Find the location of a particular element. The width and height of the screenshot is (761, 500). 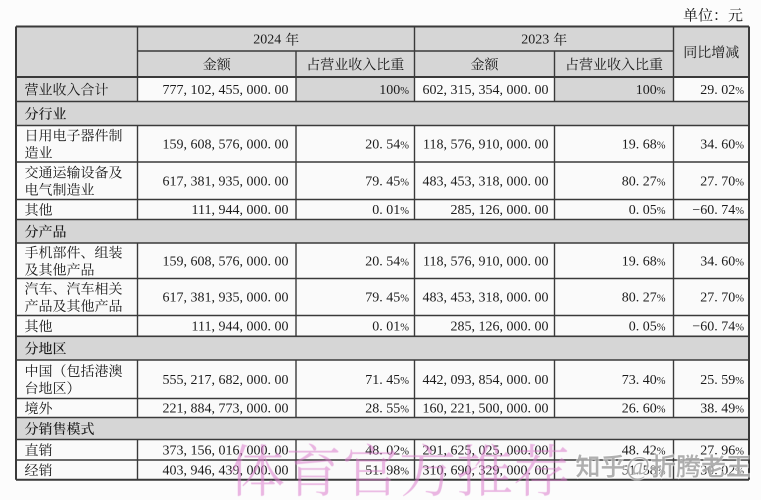

svg-text: 25. 59% is located at coordinates (722, 380).